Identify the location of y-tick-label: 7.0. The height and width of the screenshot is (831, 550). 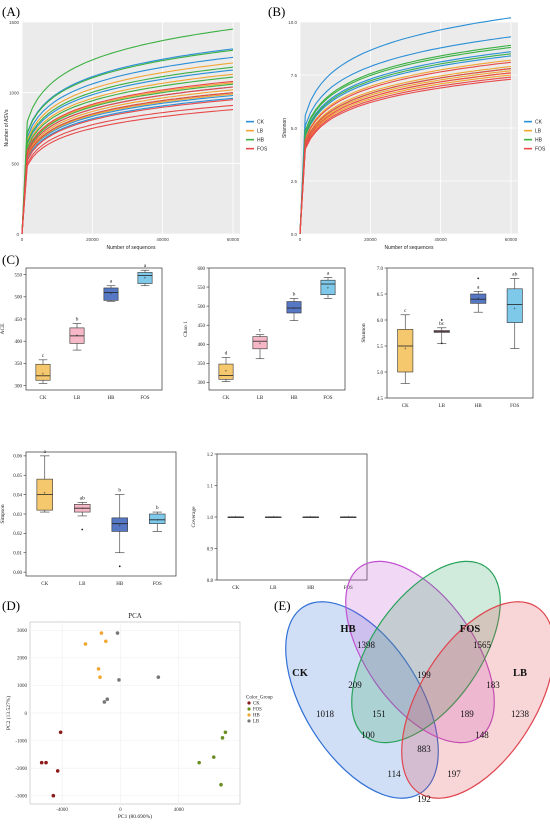
(380, 269).